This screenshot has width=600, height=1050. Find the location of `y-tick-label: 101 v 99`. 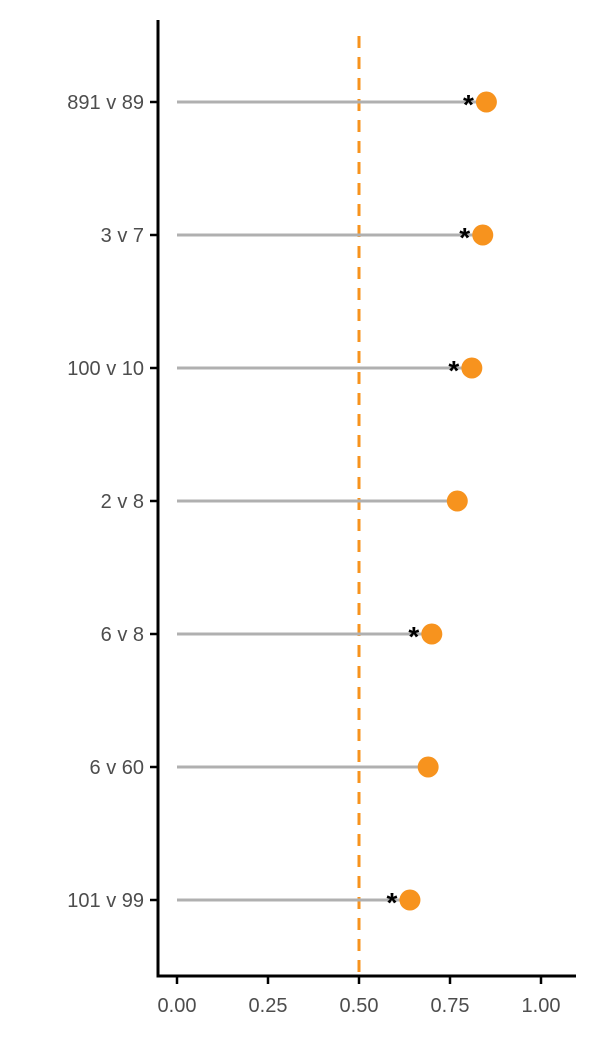

y-tick-label: 101 v 99 is located at coordinates (105, 901).